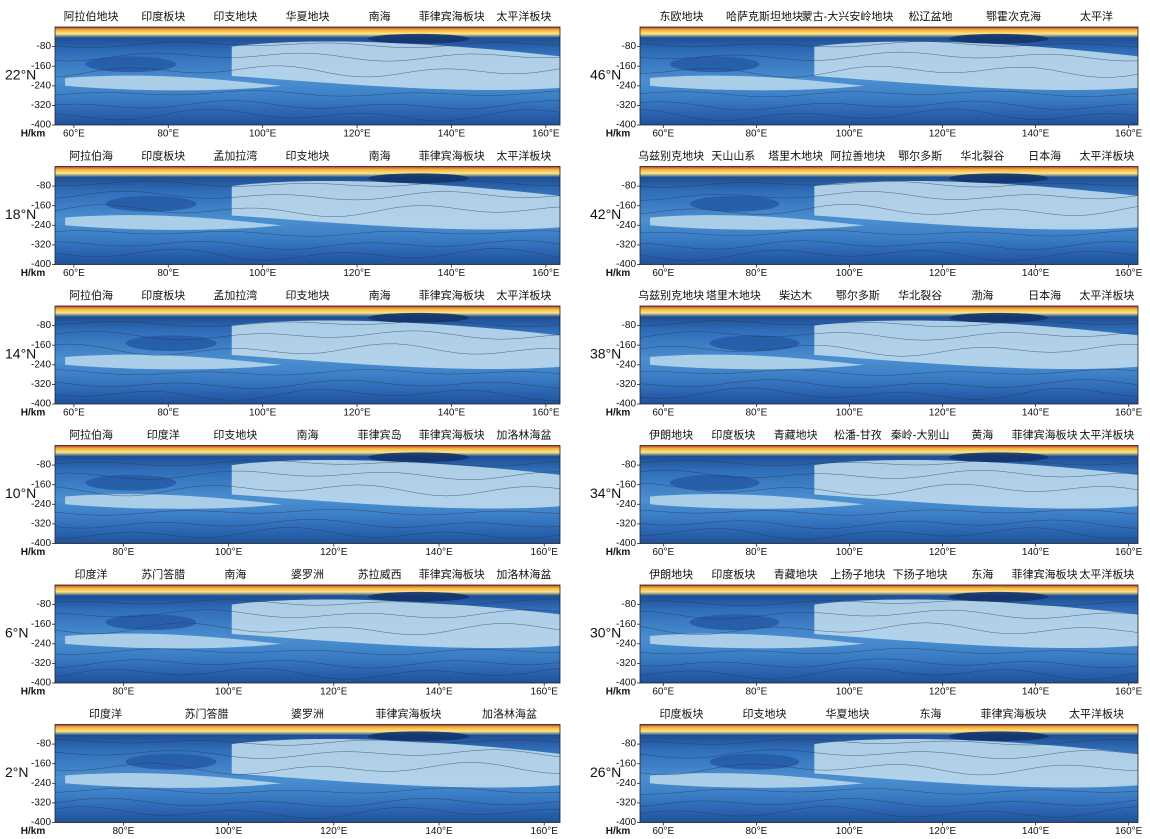  Describe the element at coordinates (163, 435) in the screenshot. I see `region-label: 印度洋` at that location.